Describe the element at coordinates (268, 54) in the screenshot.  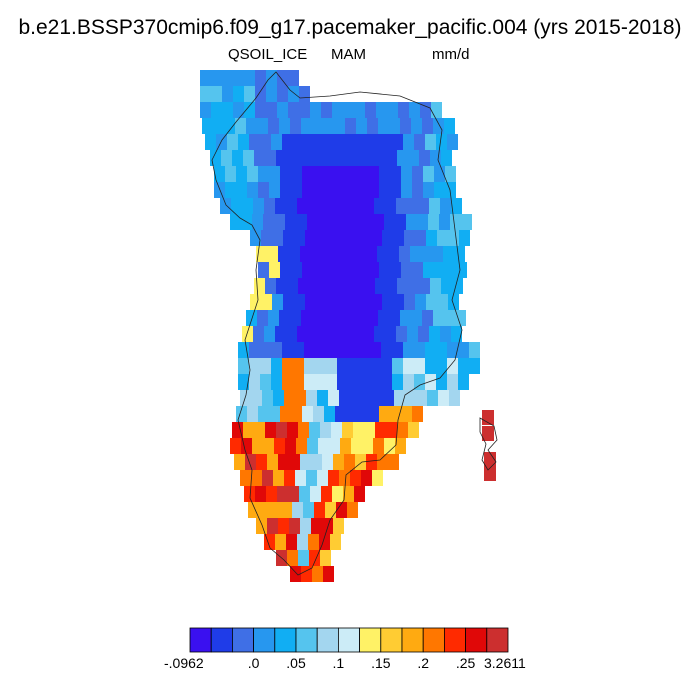
I see `variable-label: QSOIL_ICE` at that location.